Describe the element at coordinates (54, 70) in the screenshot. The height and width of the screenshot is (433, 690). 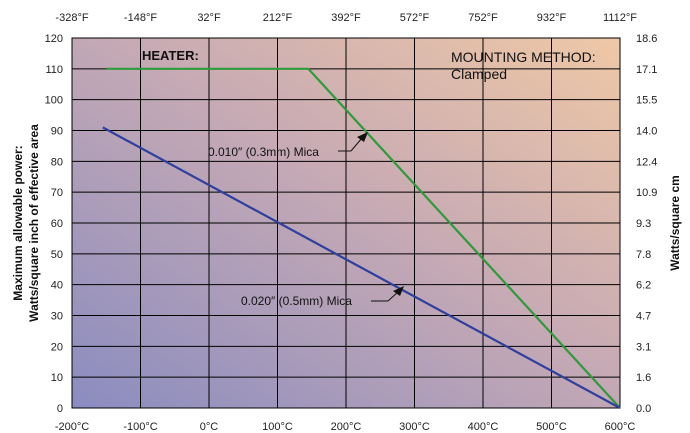
I see `y-left-tick-label: 110` at that location.